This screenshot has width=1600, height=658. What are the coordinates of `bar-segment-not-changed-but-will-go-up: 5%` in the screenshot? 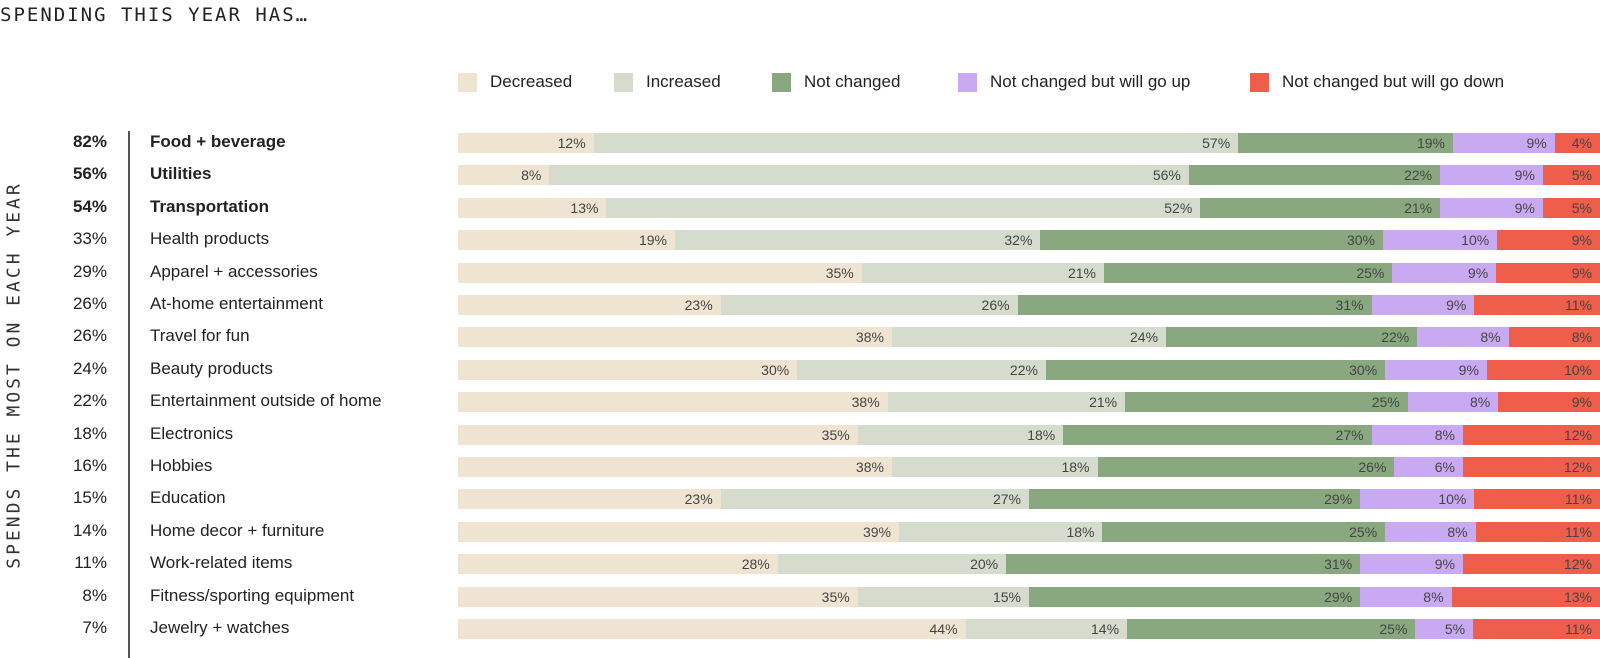 It's located at (1444, 629).